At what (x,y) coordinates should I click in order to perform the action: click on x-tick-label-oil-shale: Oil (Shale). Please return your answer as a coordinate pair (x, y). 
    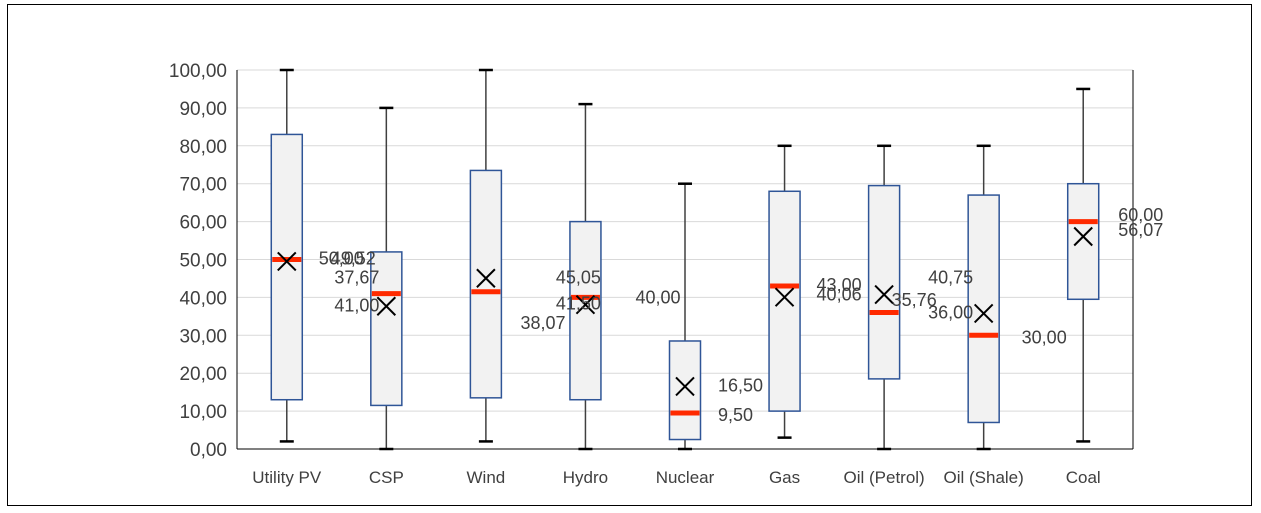
    Looking at the image, I should click on (984, 477).